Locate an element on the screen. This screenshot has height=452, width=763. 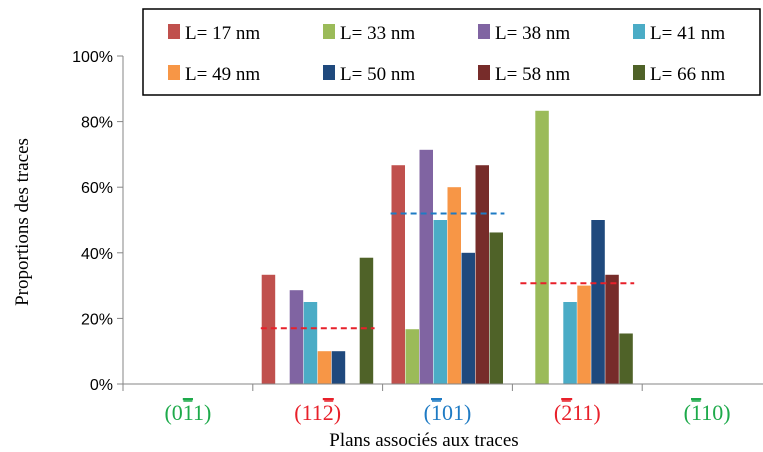
x-category-labels: (011) (112) (101) (211) (110) is located at coordinates (447, 412).